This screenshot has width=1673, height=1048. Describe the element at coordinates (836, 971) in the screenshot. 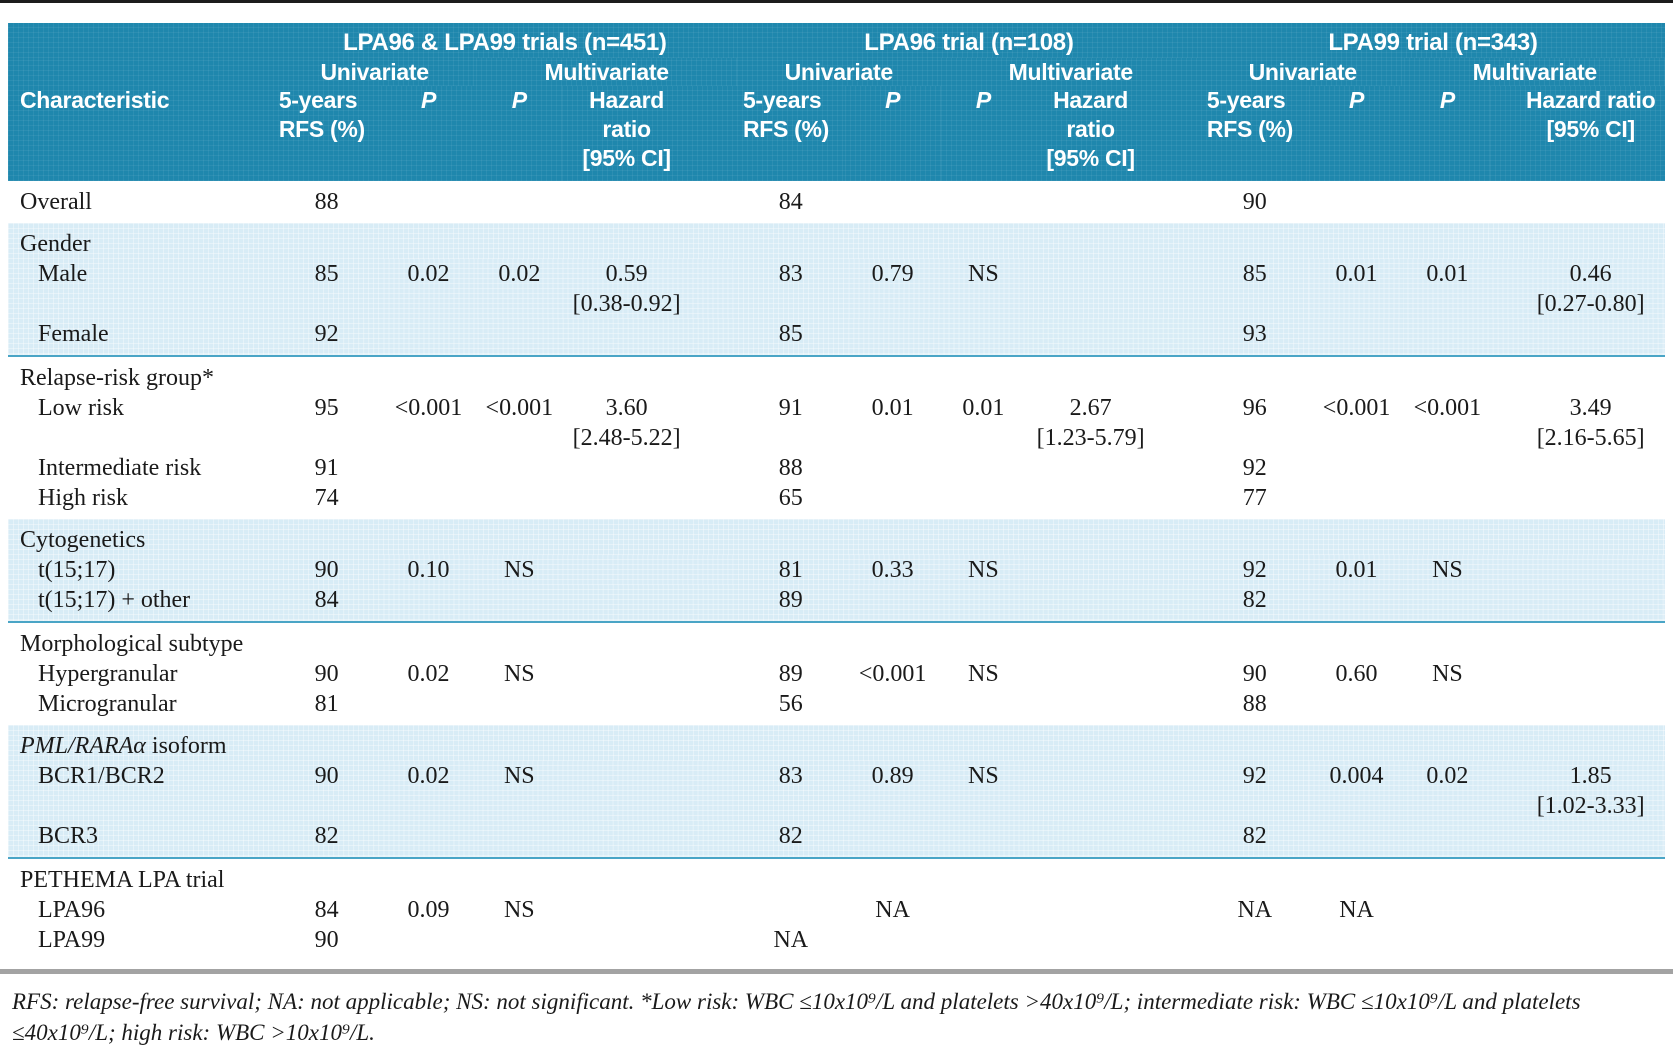

I see `footer-rule` at that location.